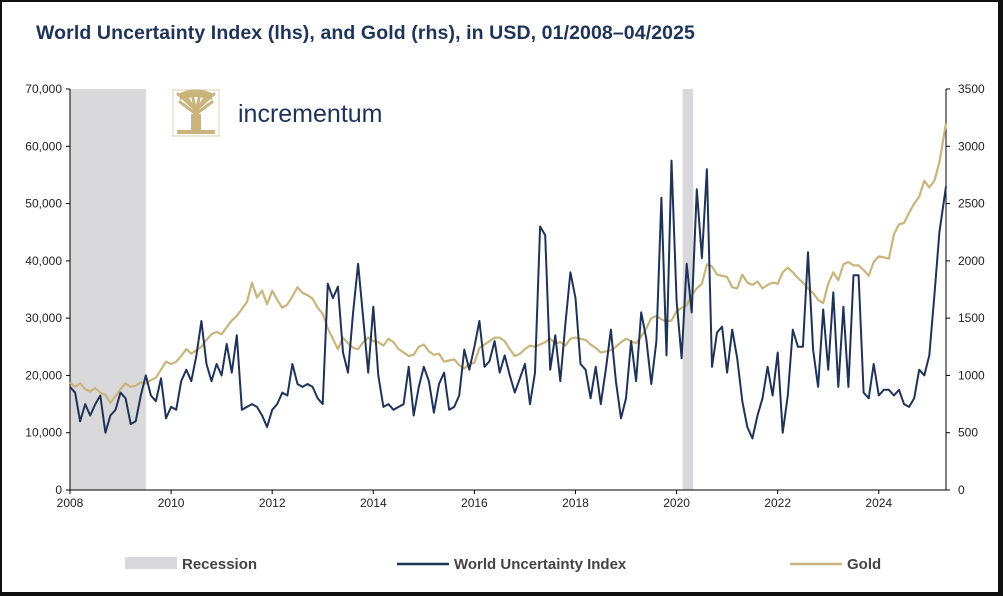 The image size is (1003, 596). I want to click on legend-wui-label: World Uncertainty Index, so click(540, 564).